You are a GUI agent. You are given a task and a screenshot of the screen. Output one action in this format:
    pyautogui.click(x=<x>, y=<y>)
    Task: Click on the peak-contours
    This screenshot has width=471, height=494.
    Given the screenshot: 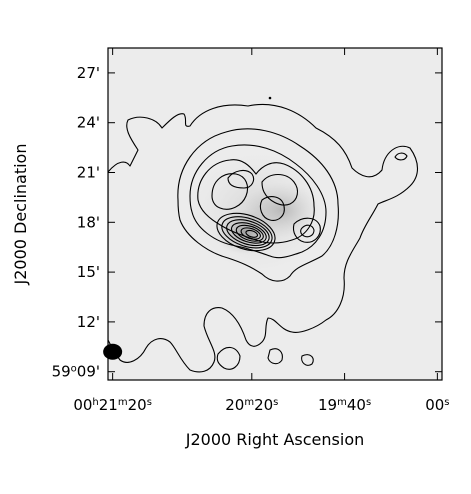 What is the action you would take?
    pyautogui.click(x=246, y=232)
    